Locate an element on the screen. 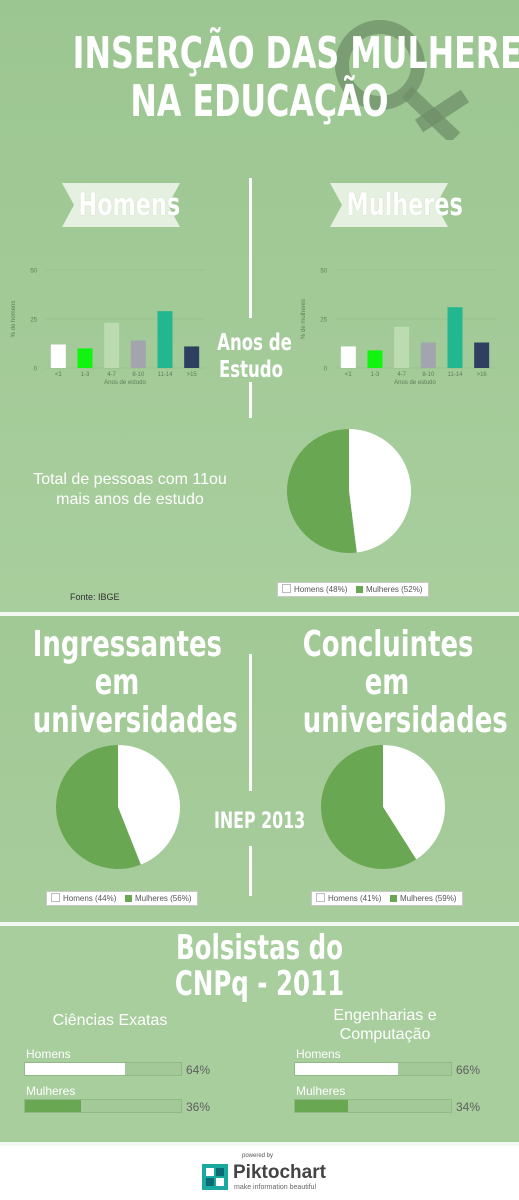  bolsistas-title: Bolsistas do CNPq - 2011 is located at coordinates (260, 966).